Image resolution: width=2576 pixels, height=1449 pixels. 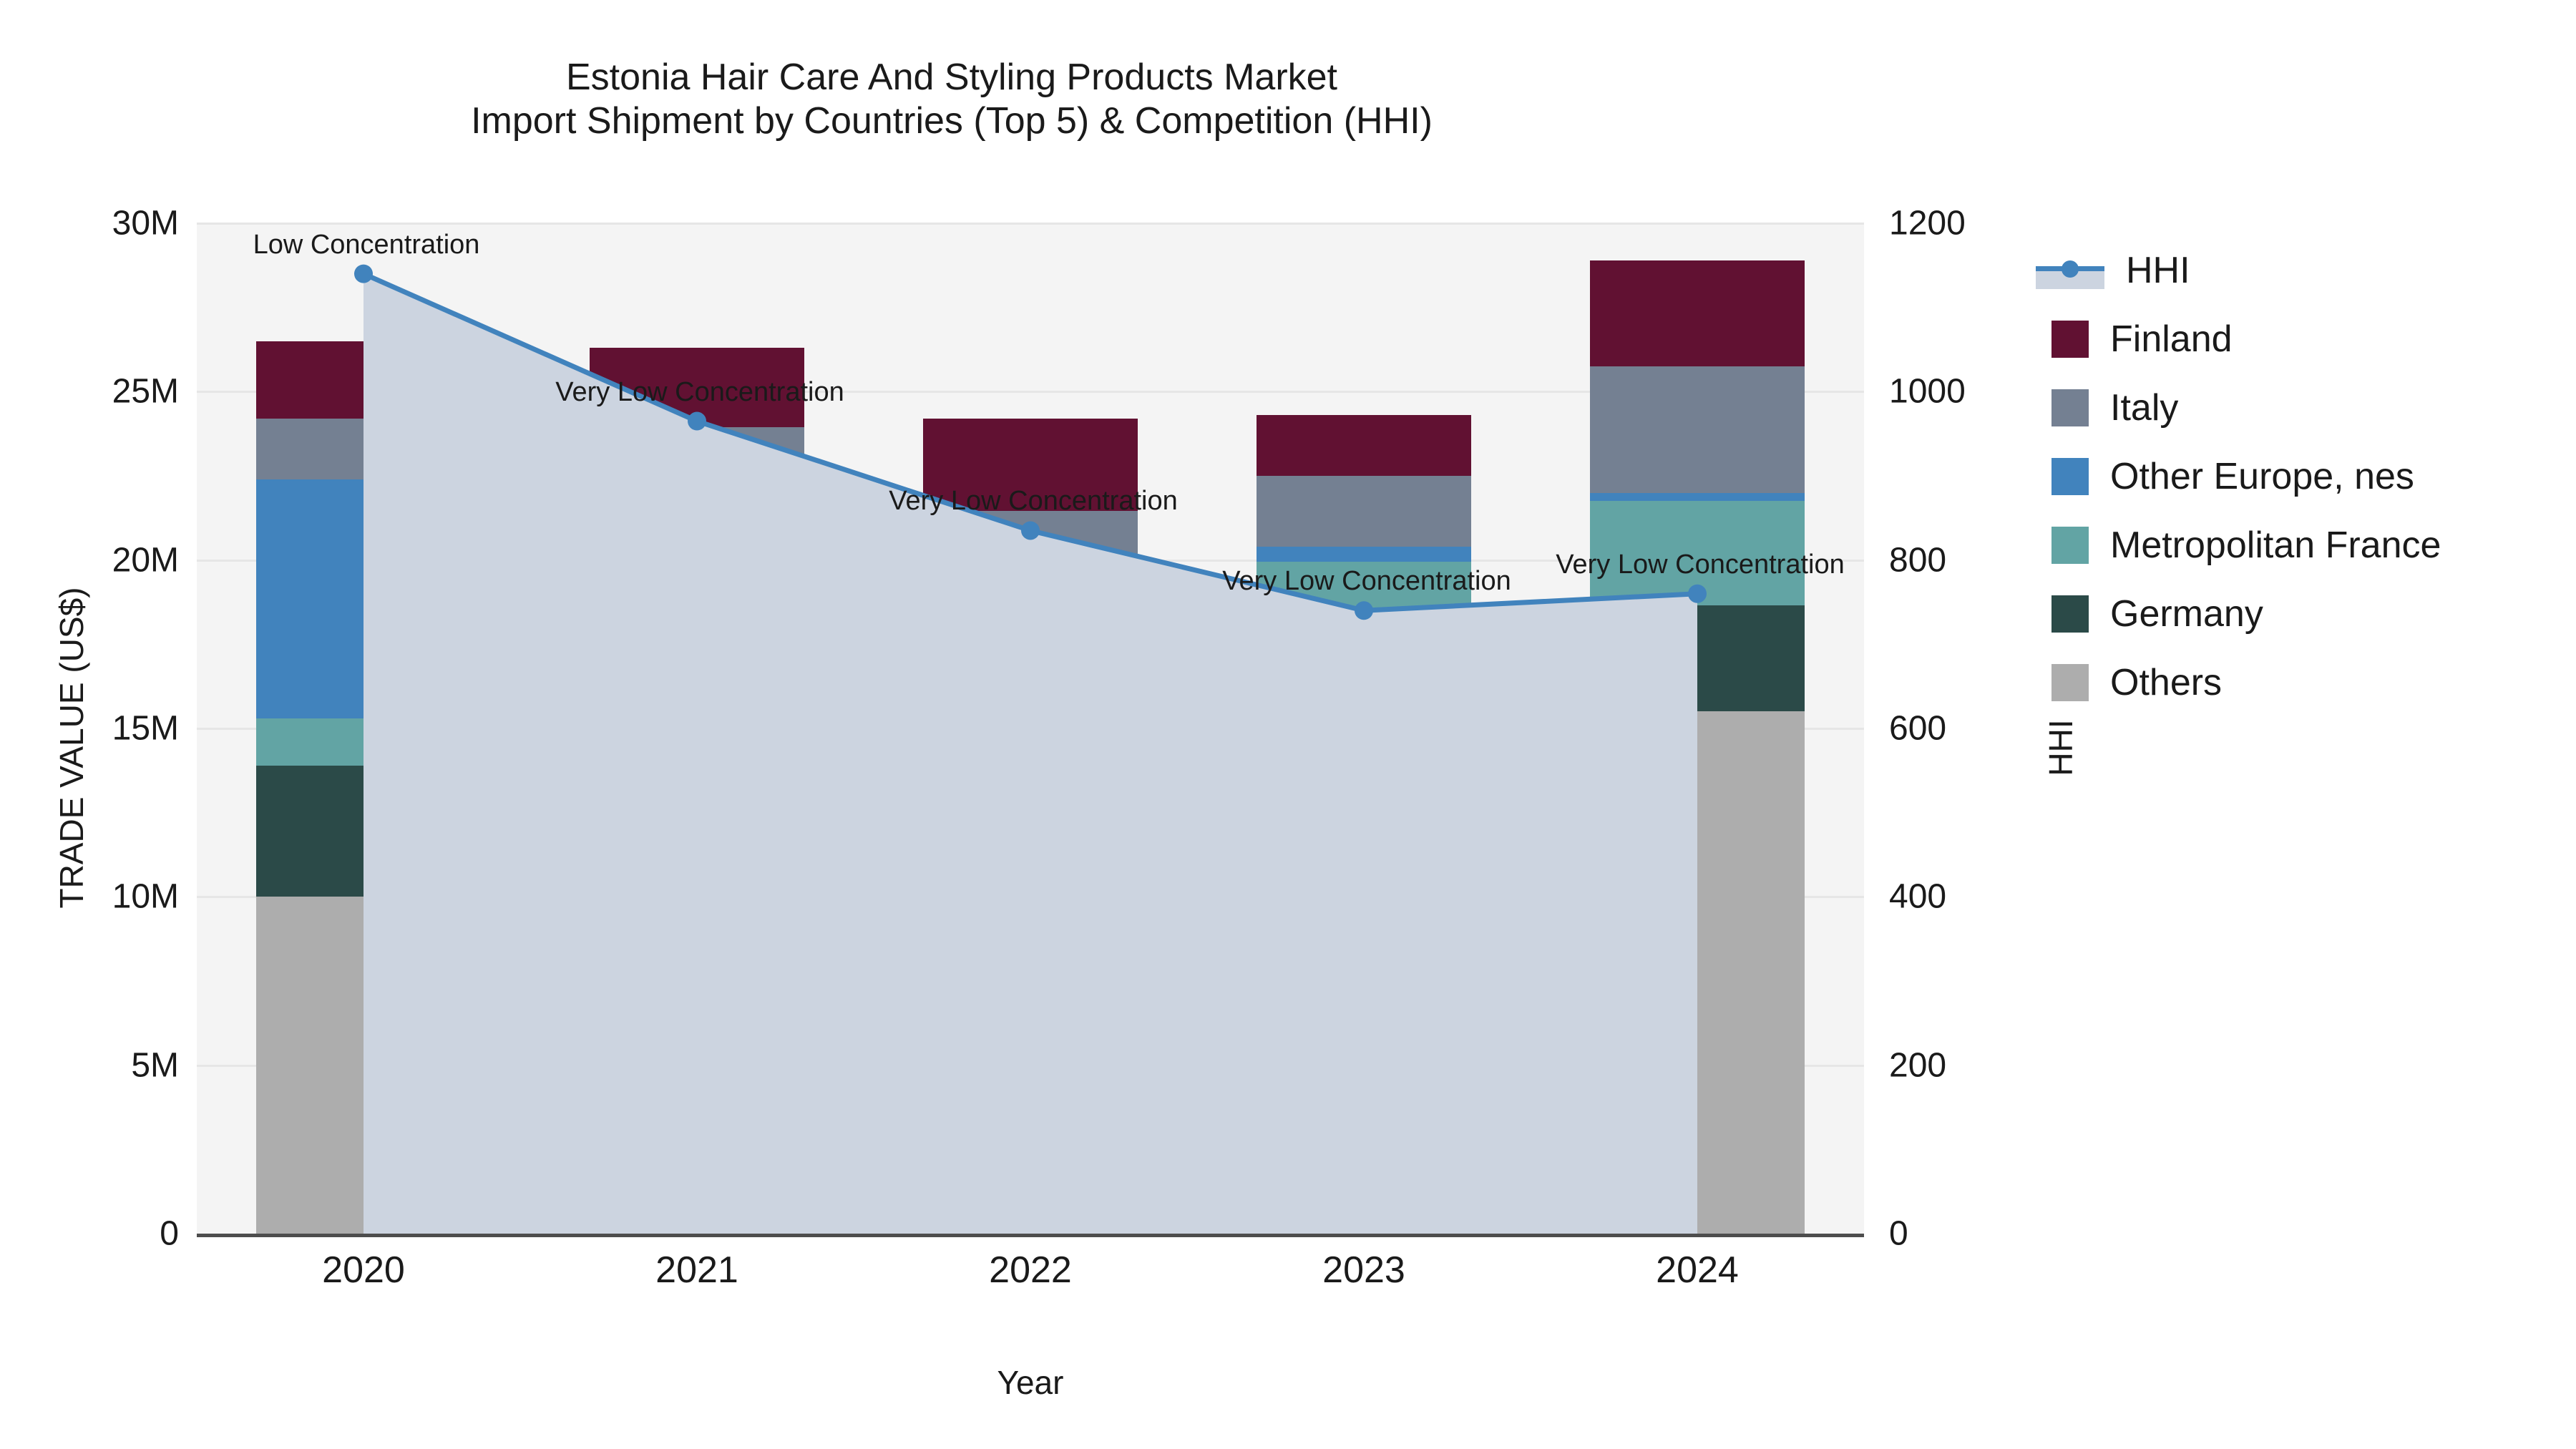 What do you see at coordinates (145, 896) in the screenshot?
I see `y-axis-left-tick-label: 10M` at bounding box center [145, 896].